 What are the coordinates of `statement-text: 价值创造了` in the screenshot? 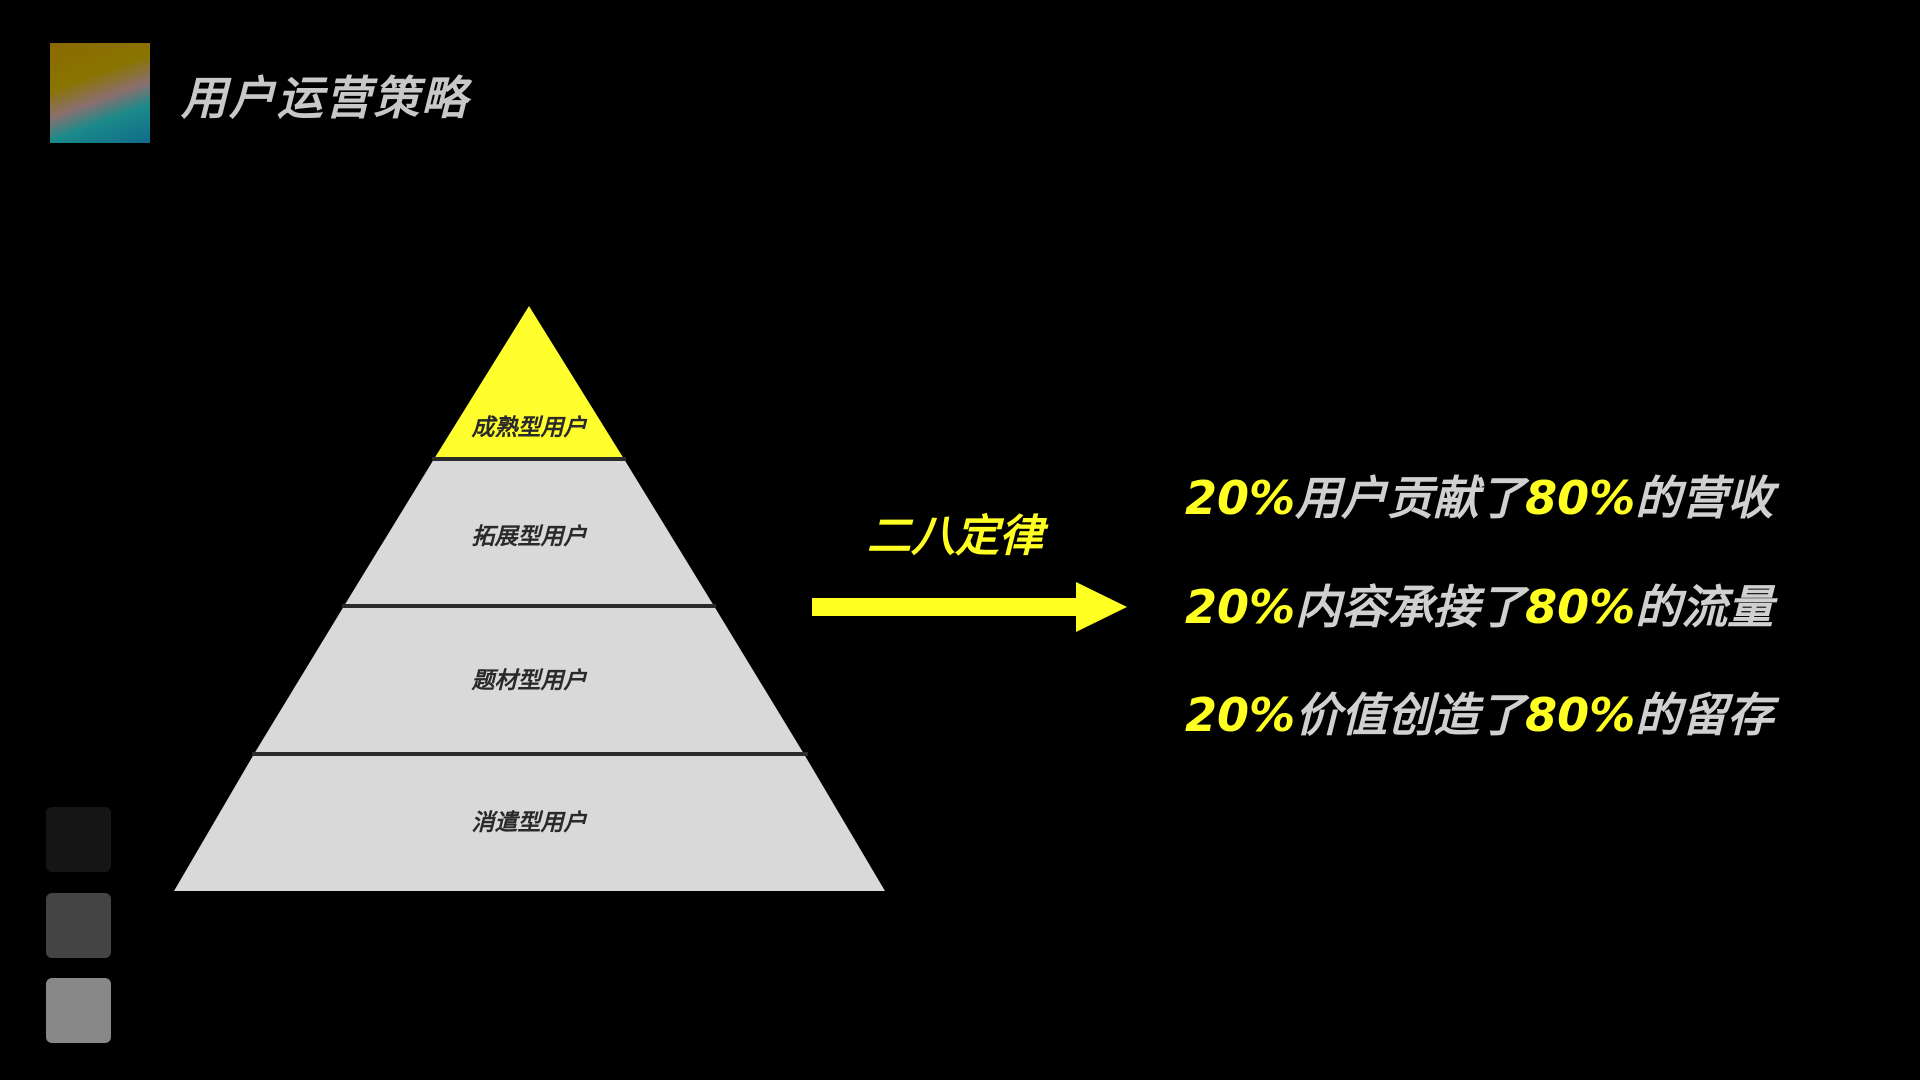 It's located at (1410, 715).